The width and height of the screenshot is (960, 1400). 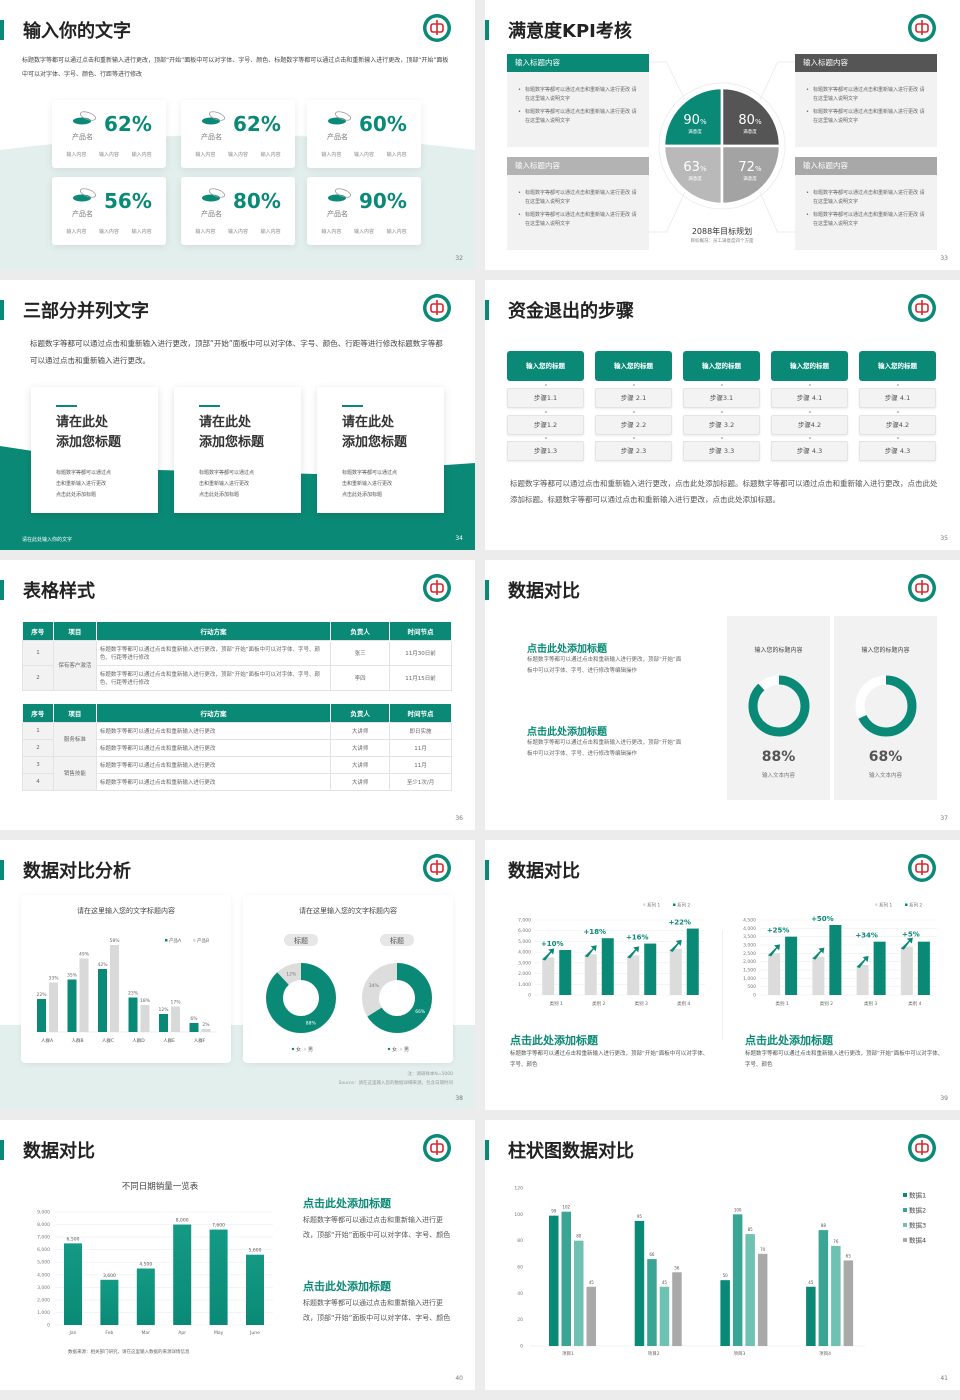 I want to click on bar-label: 33%, so click(x=53, y=979).